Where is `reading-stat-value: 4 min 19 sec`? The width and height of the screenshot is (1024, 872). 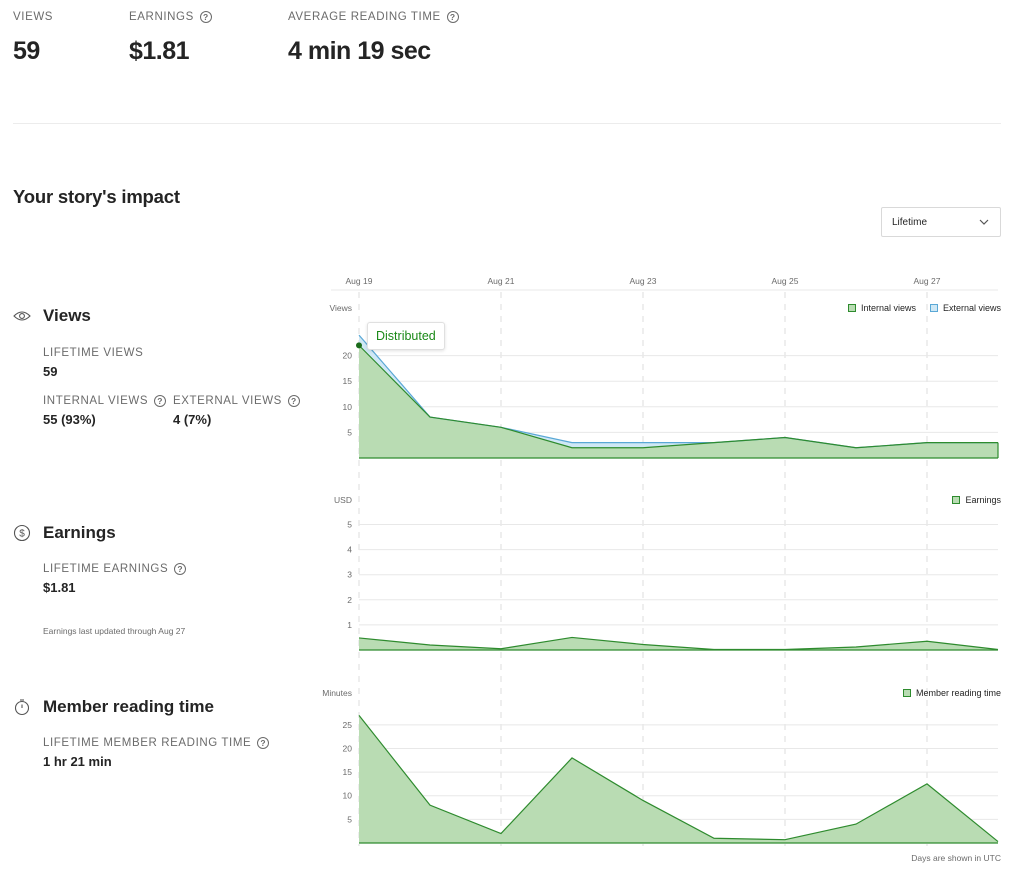
reading-stat-value: 4 min 19 sec is located at coordinates (359, 51).